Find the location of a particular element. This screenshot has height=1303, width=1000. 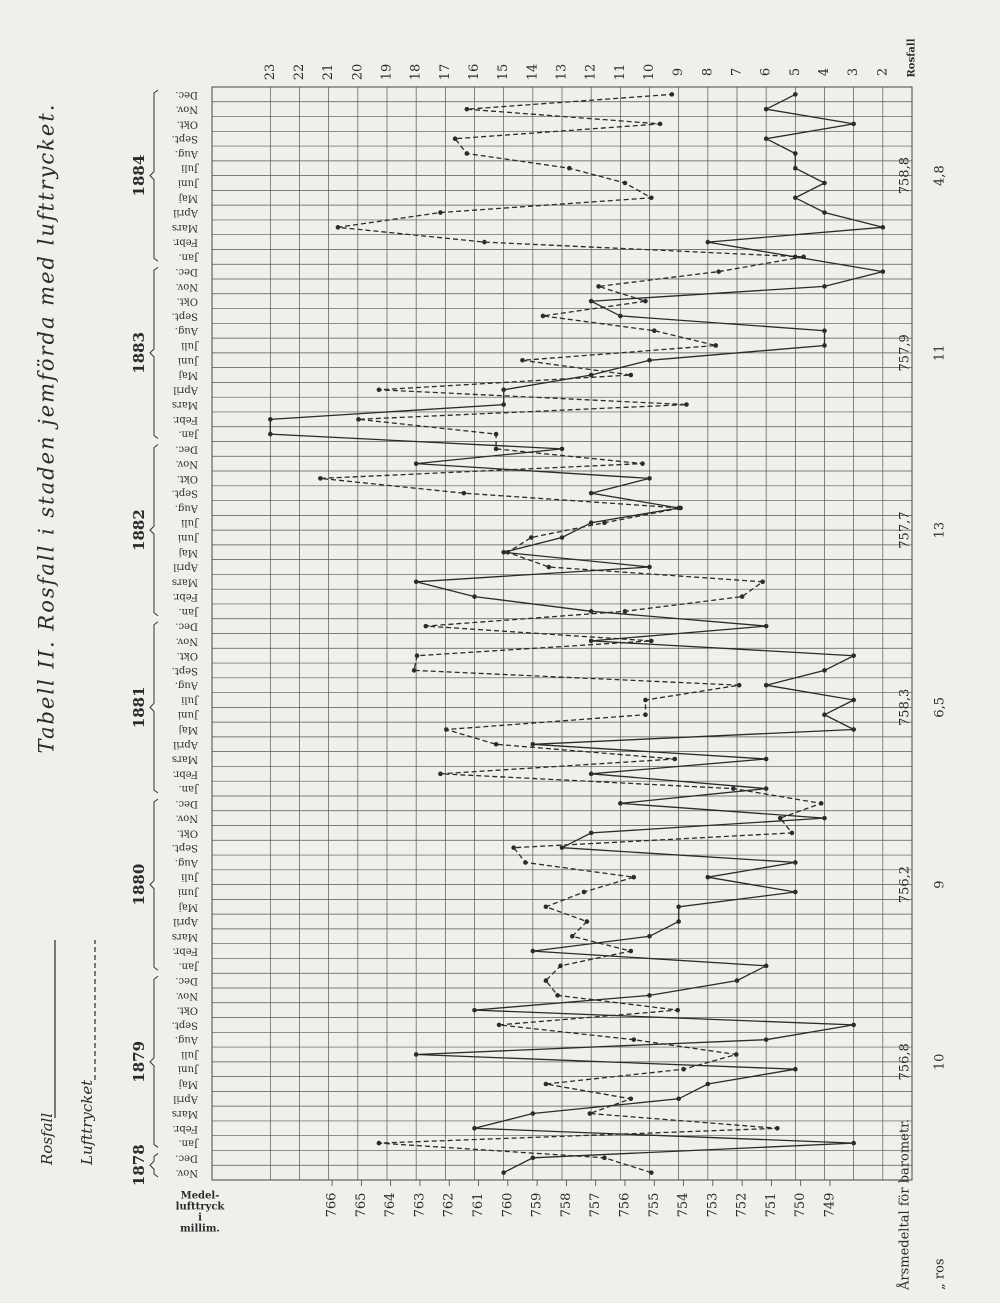

annual-barometer: 756,8 is located at coordinates (905, 1061).